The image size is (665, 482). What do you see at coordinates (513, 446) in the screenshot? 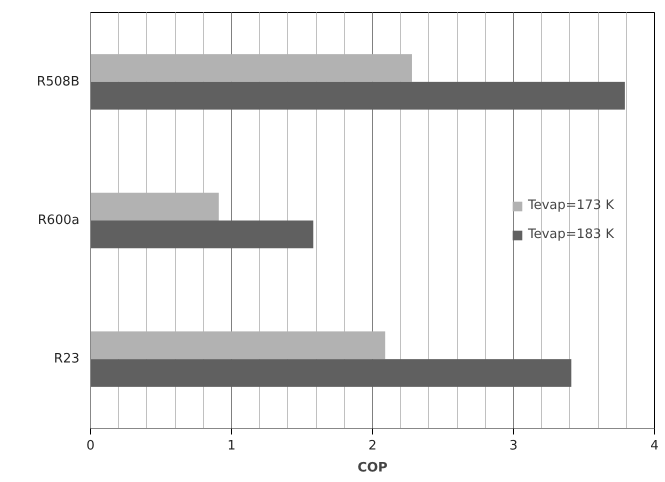
I see `x-tick-label: 3` at bounding box center [513, 446].